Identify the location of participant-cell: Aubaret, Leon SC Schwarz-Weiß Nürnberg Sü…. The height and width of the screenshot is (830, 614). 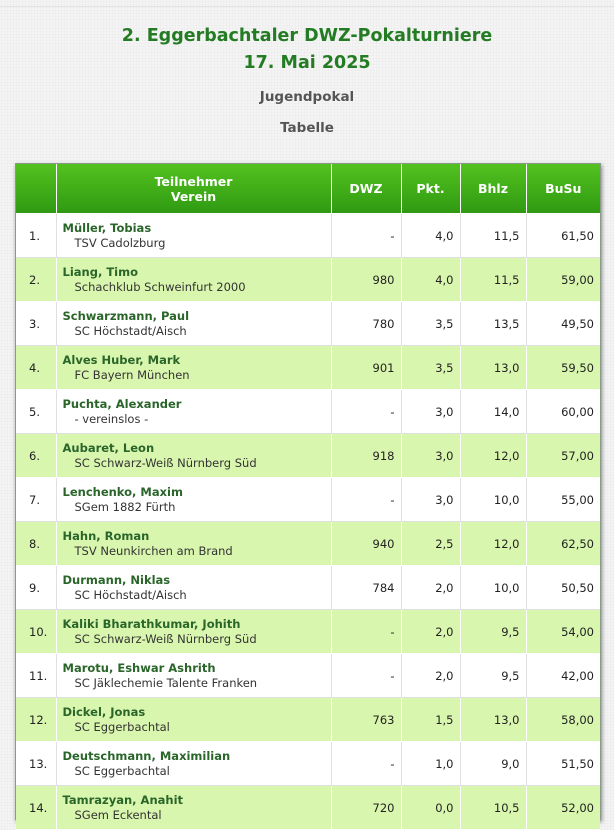
(194, 455).